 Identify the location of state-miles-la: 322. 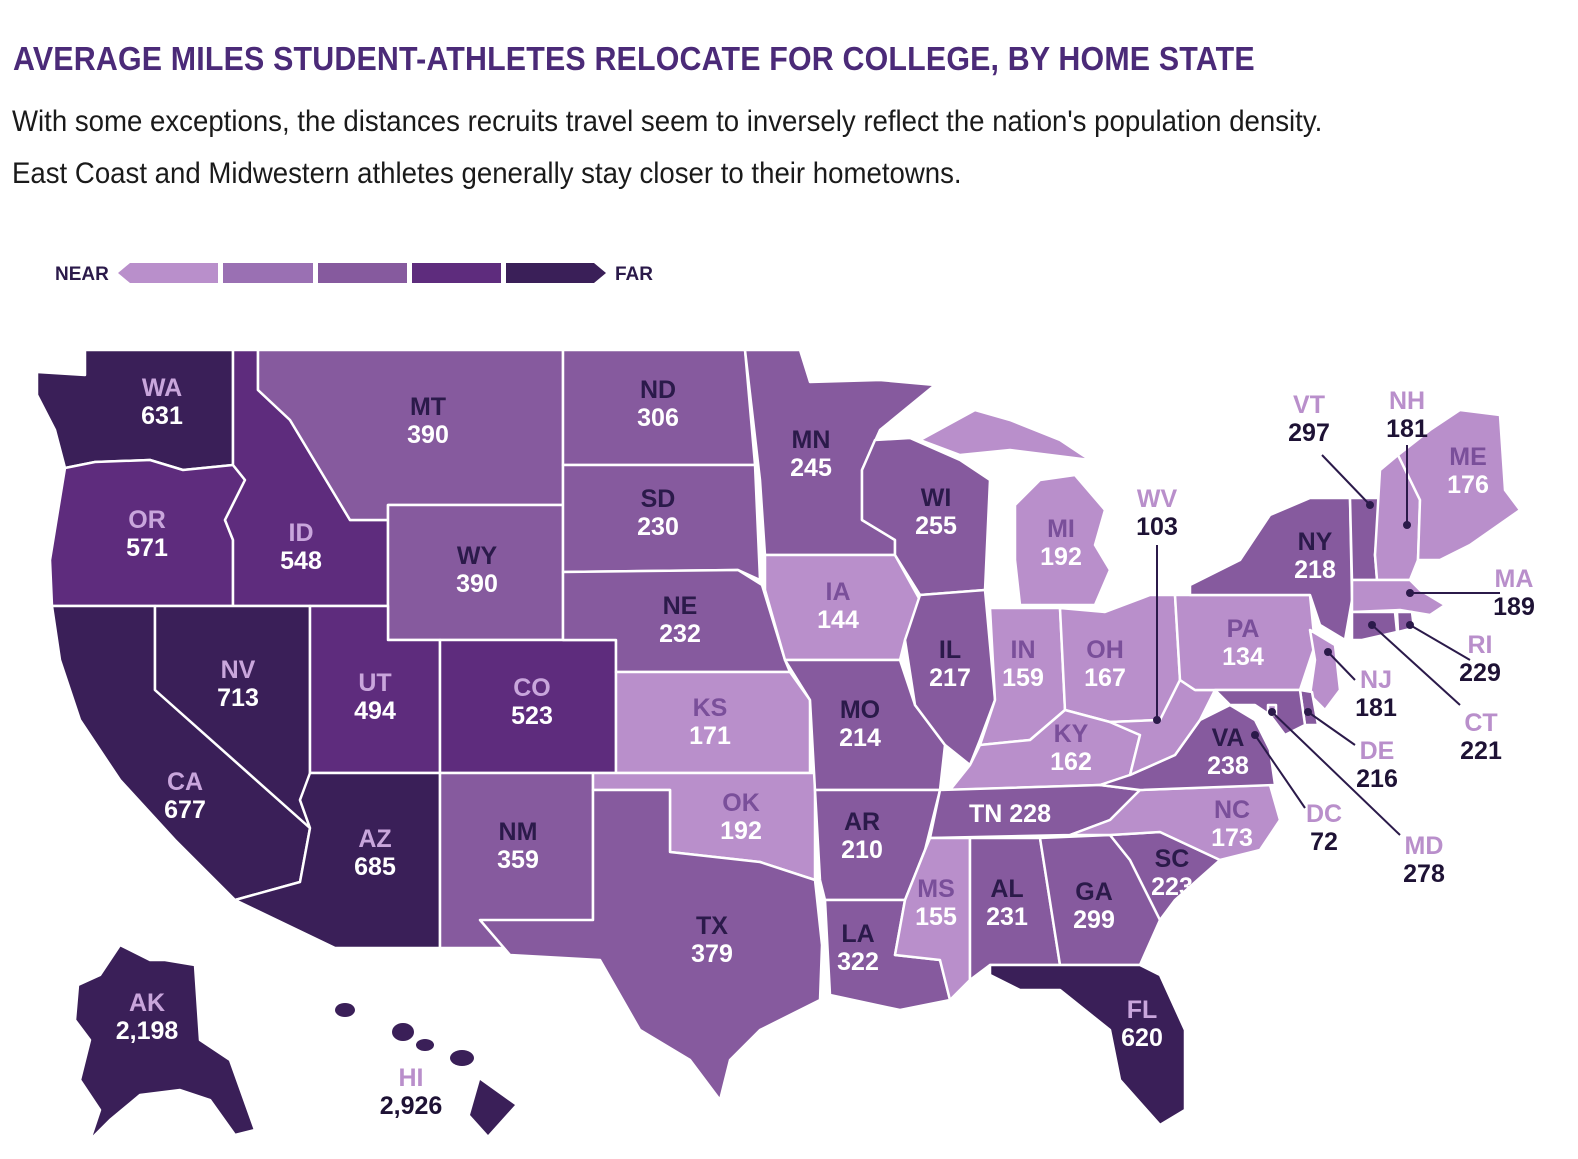
(858, 962).